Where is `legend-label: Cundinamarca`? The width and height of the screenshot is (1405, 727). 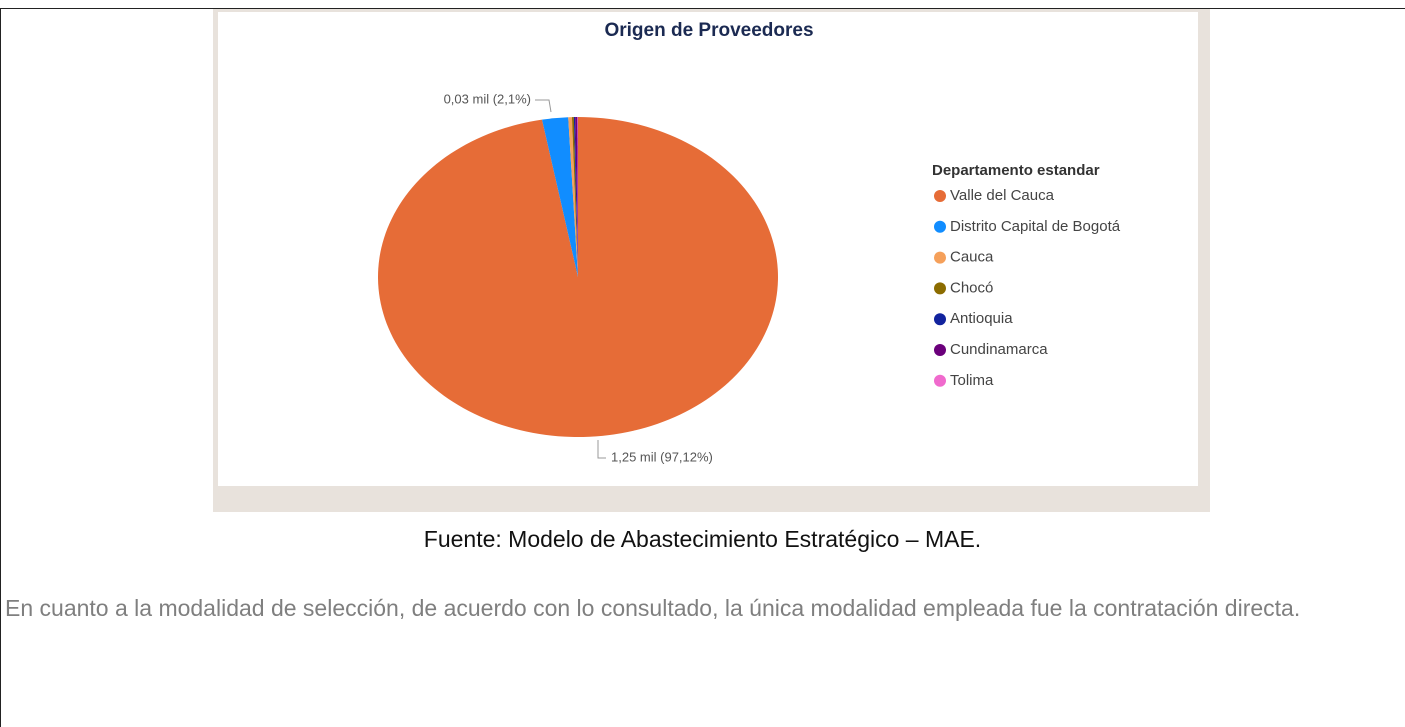
legend-label: Cundinamarca is located at coordinates (999, 349).